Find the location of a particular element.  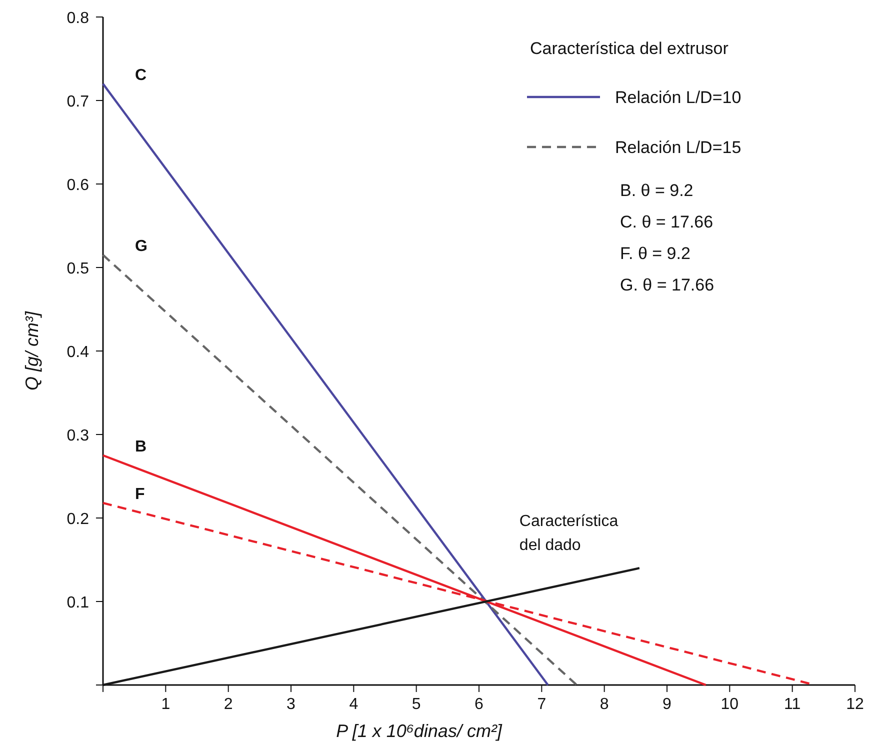

y-tick-label: 0.1 is located at coordinates (78, 603).